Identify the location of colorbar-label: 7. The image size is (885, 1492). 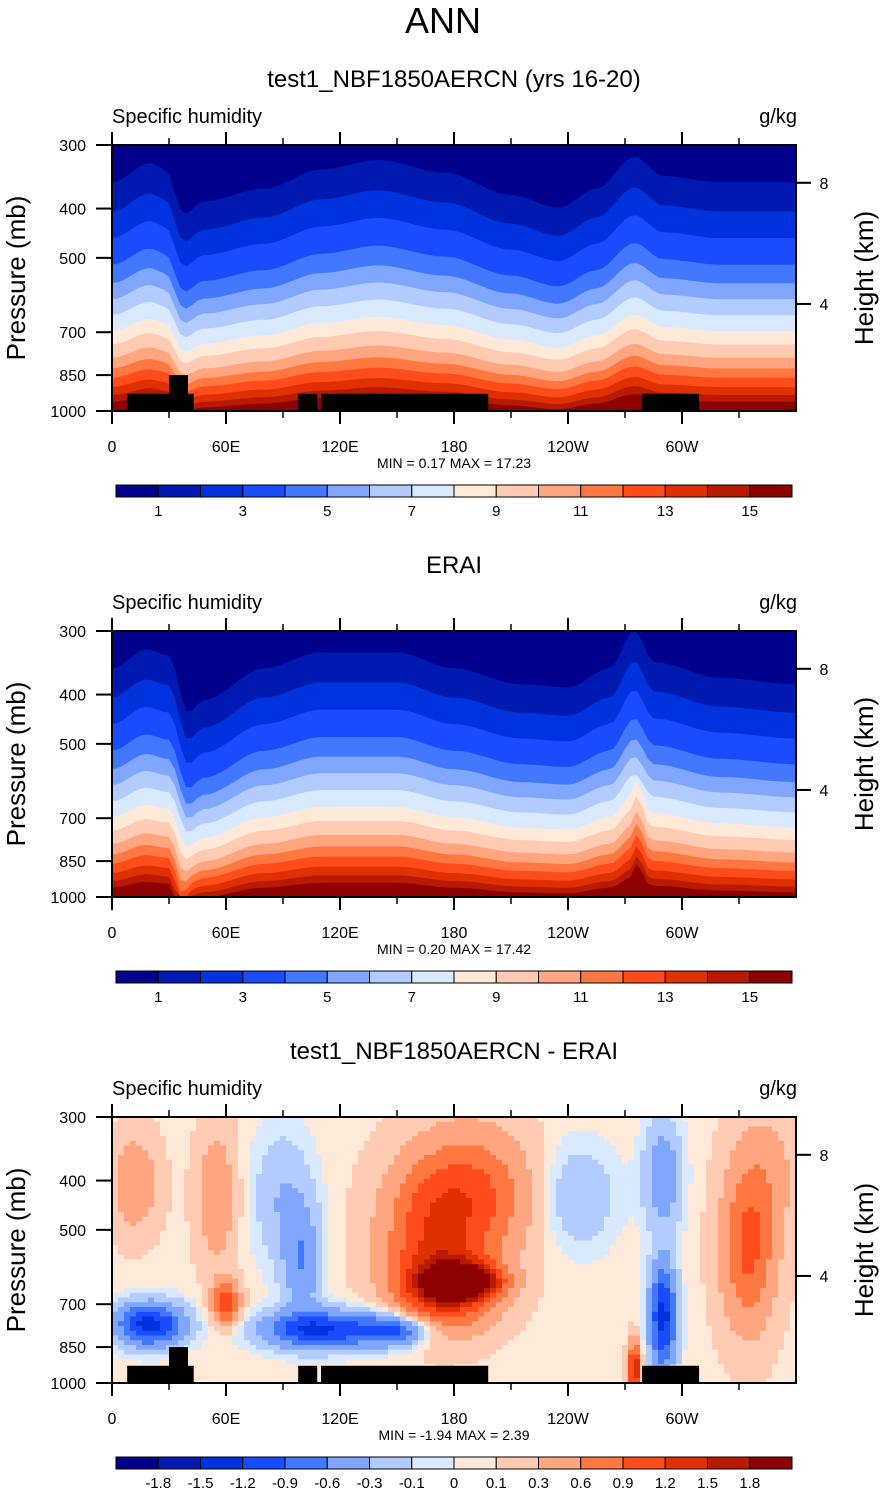
(412, 997).